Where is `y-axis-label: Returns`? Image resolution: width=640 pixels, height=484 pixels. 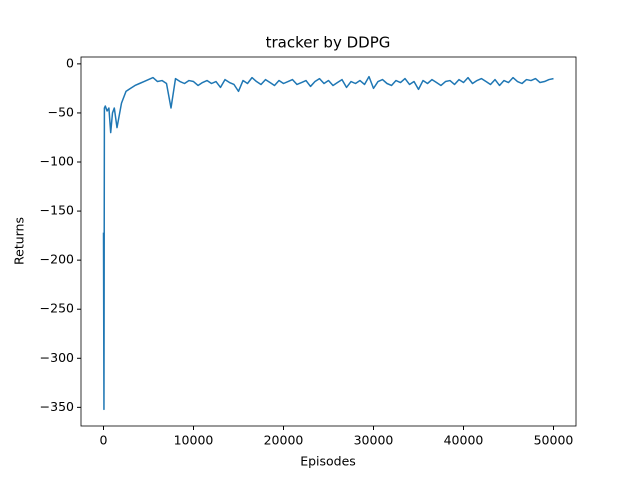 y-axis-label: Returns is located at coordinates (19, 241).